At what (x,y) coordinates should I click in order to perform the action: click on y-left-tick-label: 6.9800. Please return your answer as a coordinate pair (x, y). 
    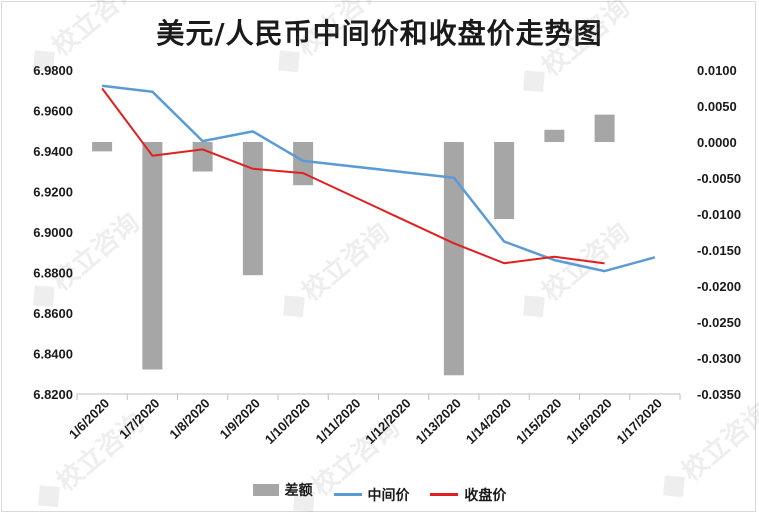
    Looking at the image, I should click on (53, 70).